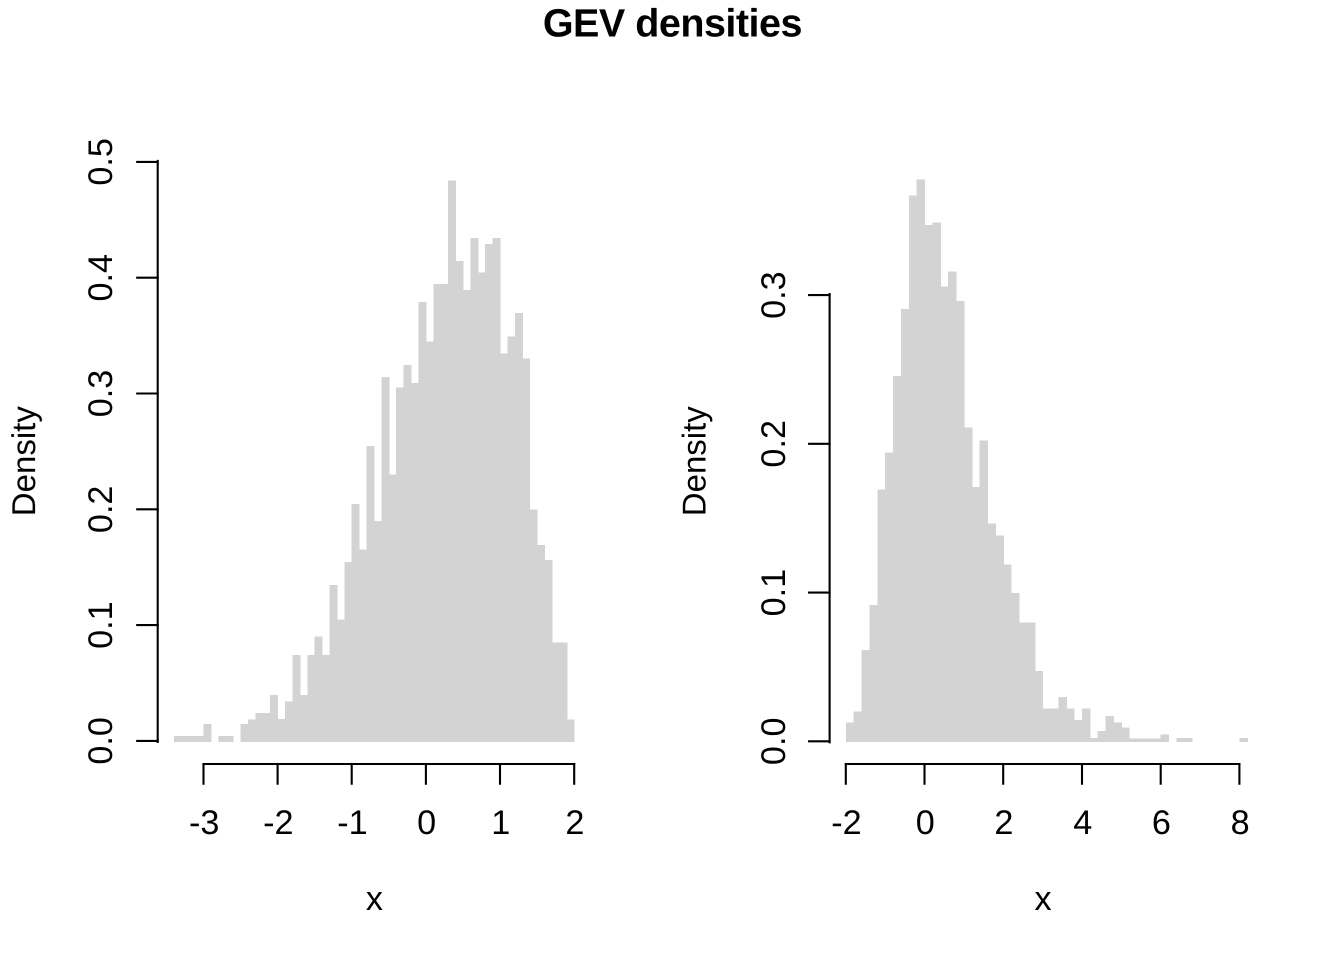  I want to click on svg-text: 4, so click(1082, 823).